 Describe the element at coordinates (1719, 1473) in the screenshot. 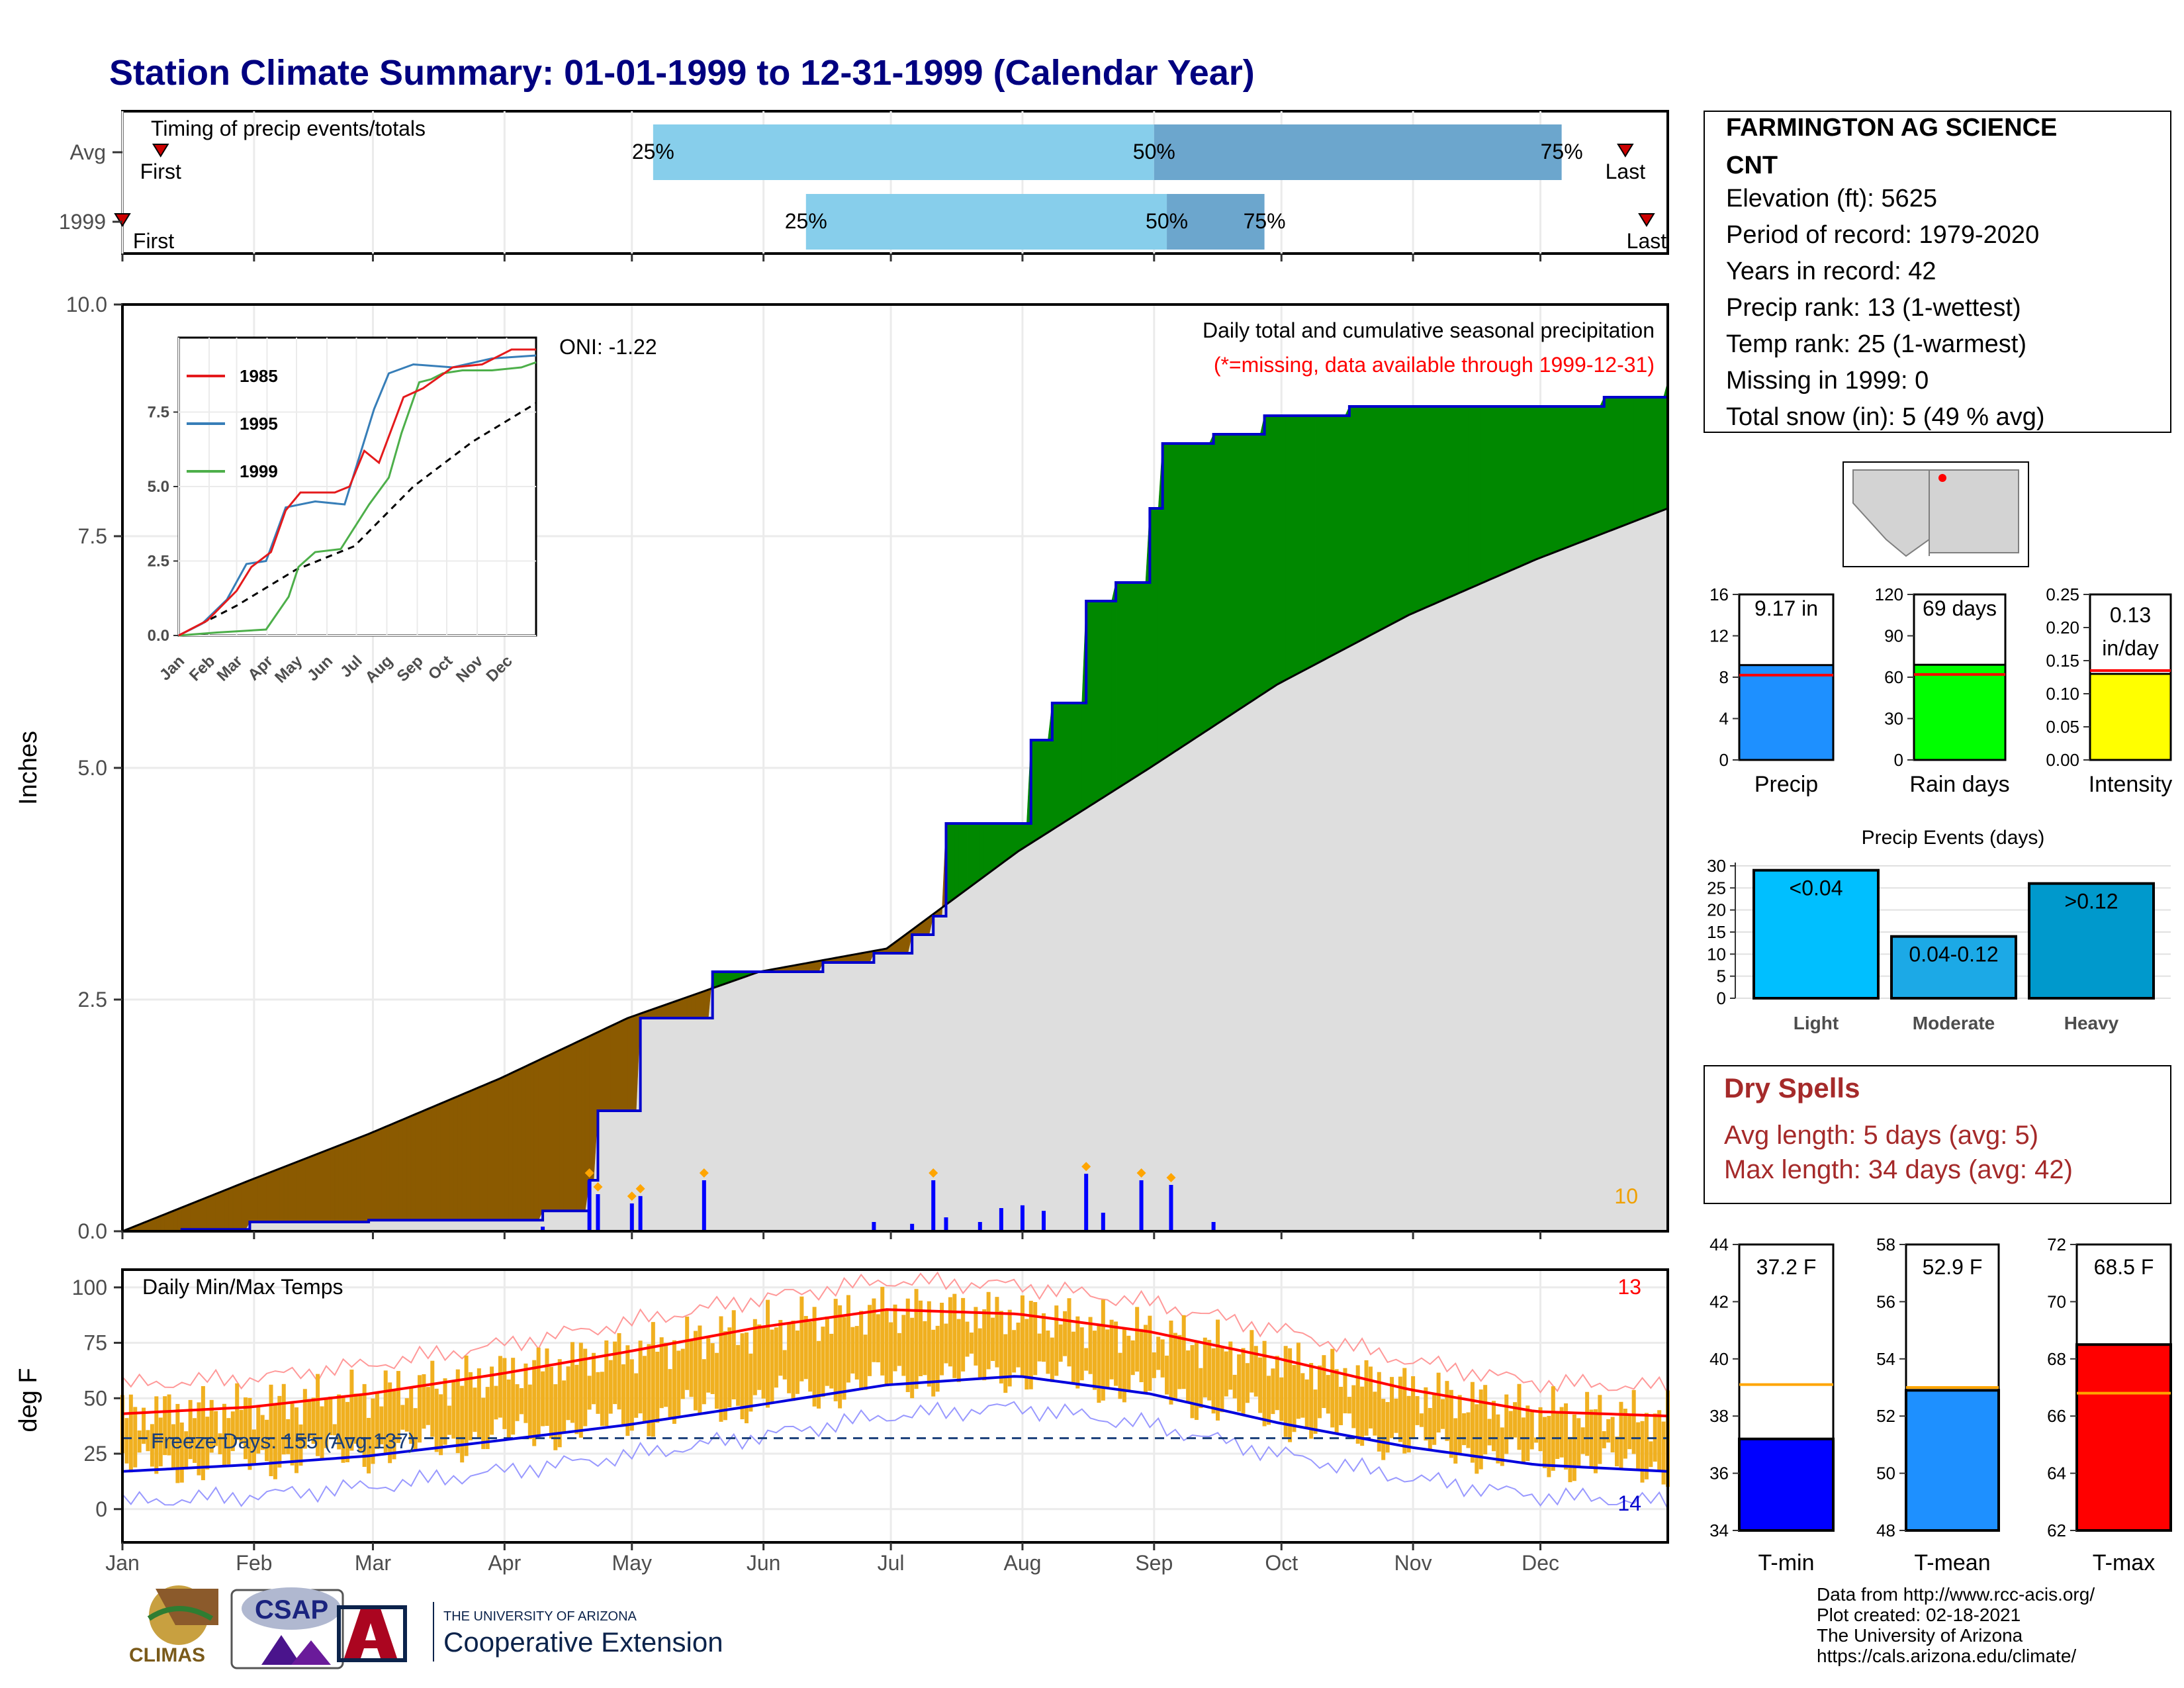

I see `temp-bar-ytick-label: 36` at that location.